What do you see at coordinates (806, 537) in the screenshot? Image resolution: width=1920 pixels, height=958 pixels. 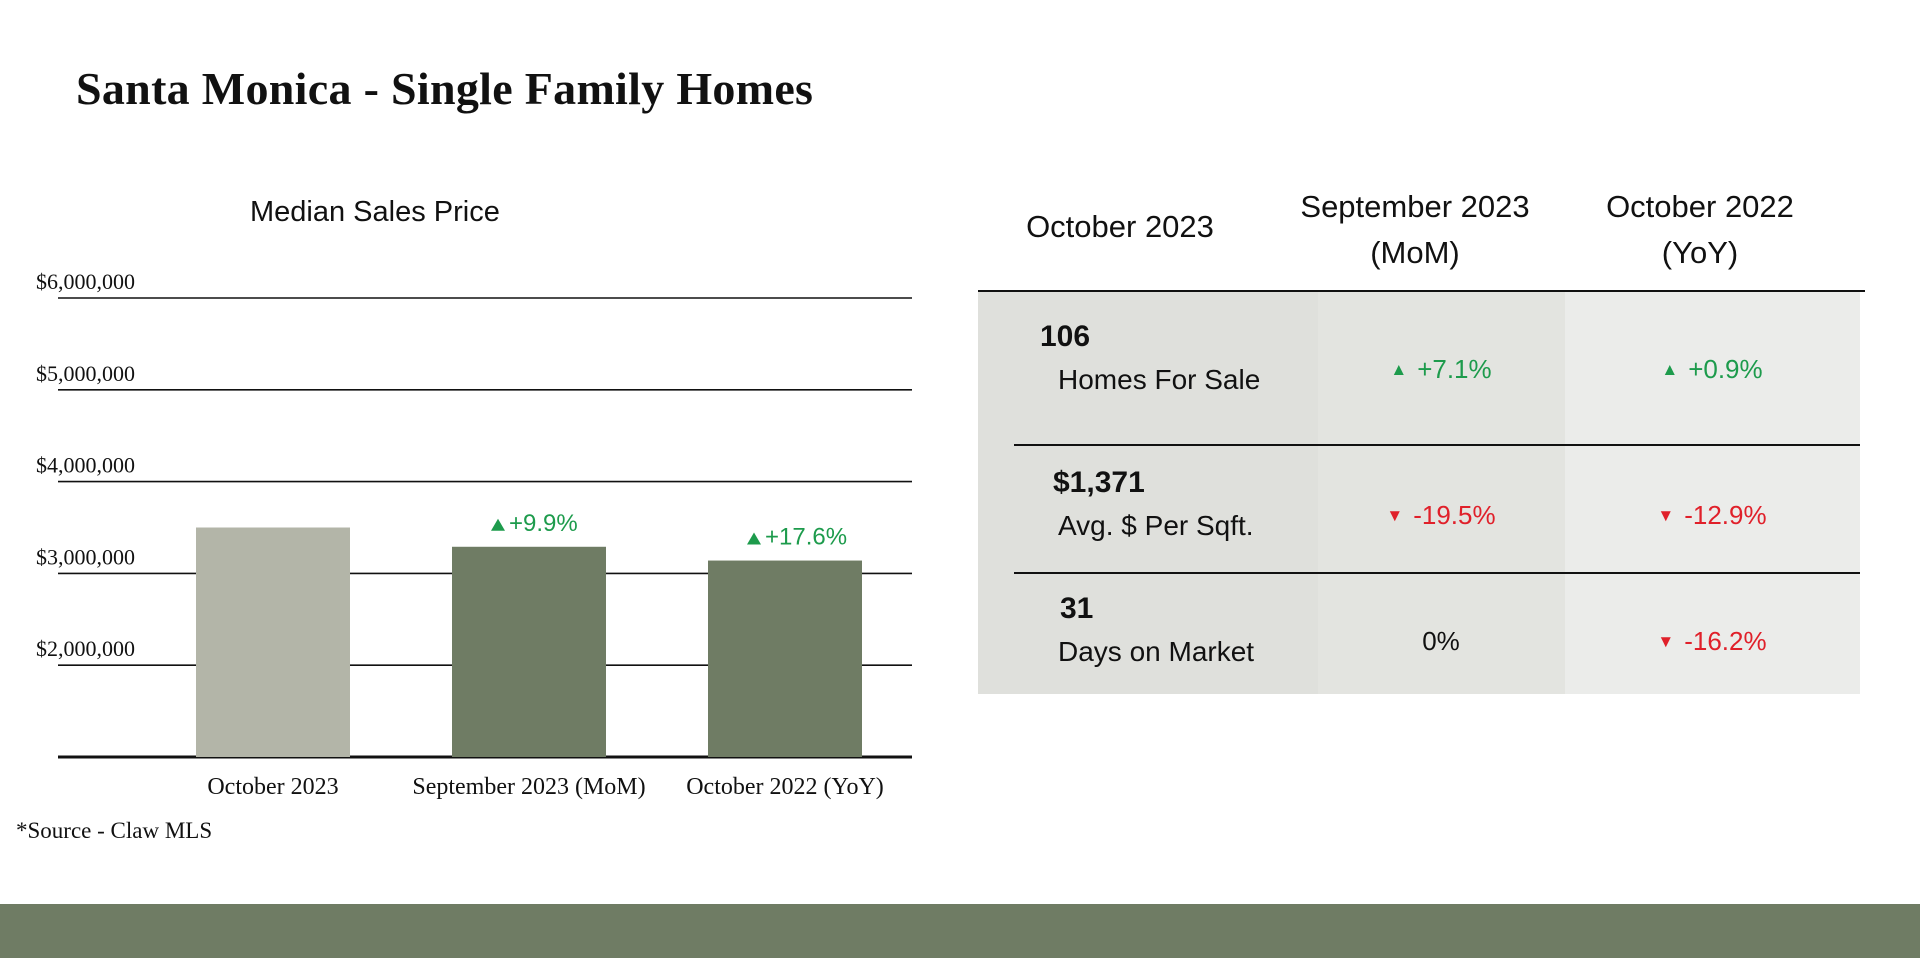 I see `bar-change-value: +17.6%` at bounding box center [806, 537].